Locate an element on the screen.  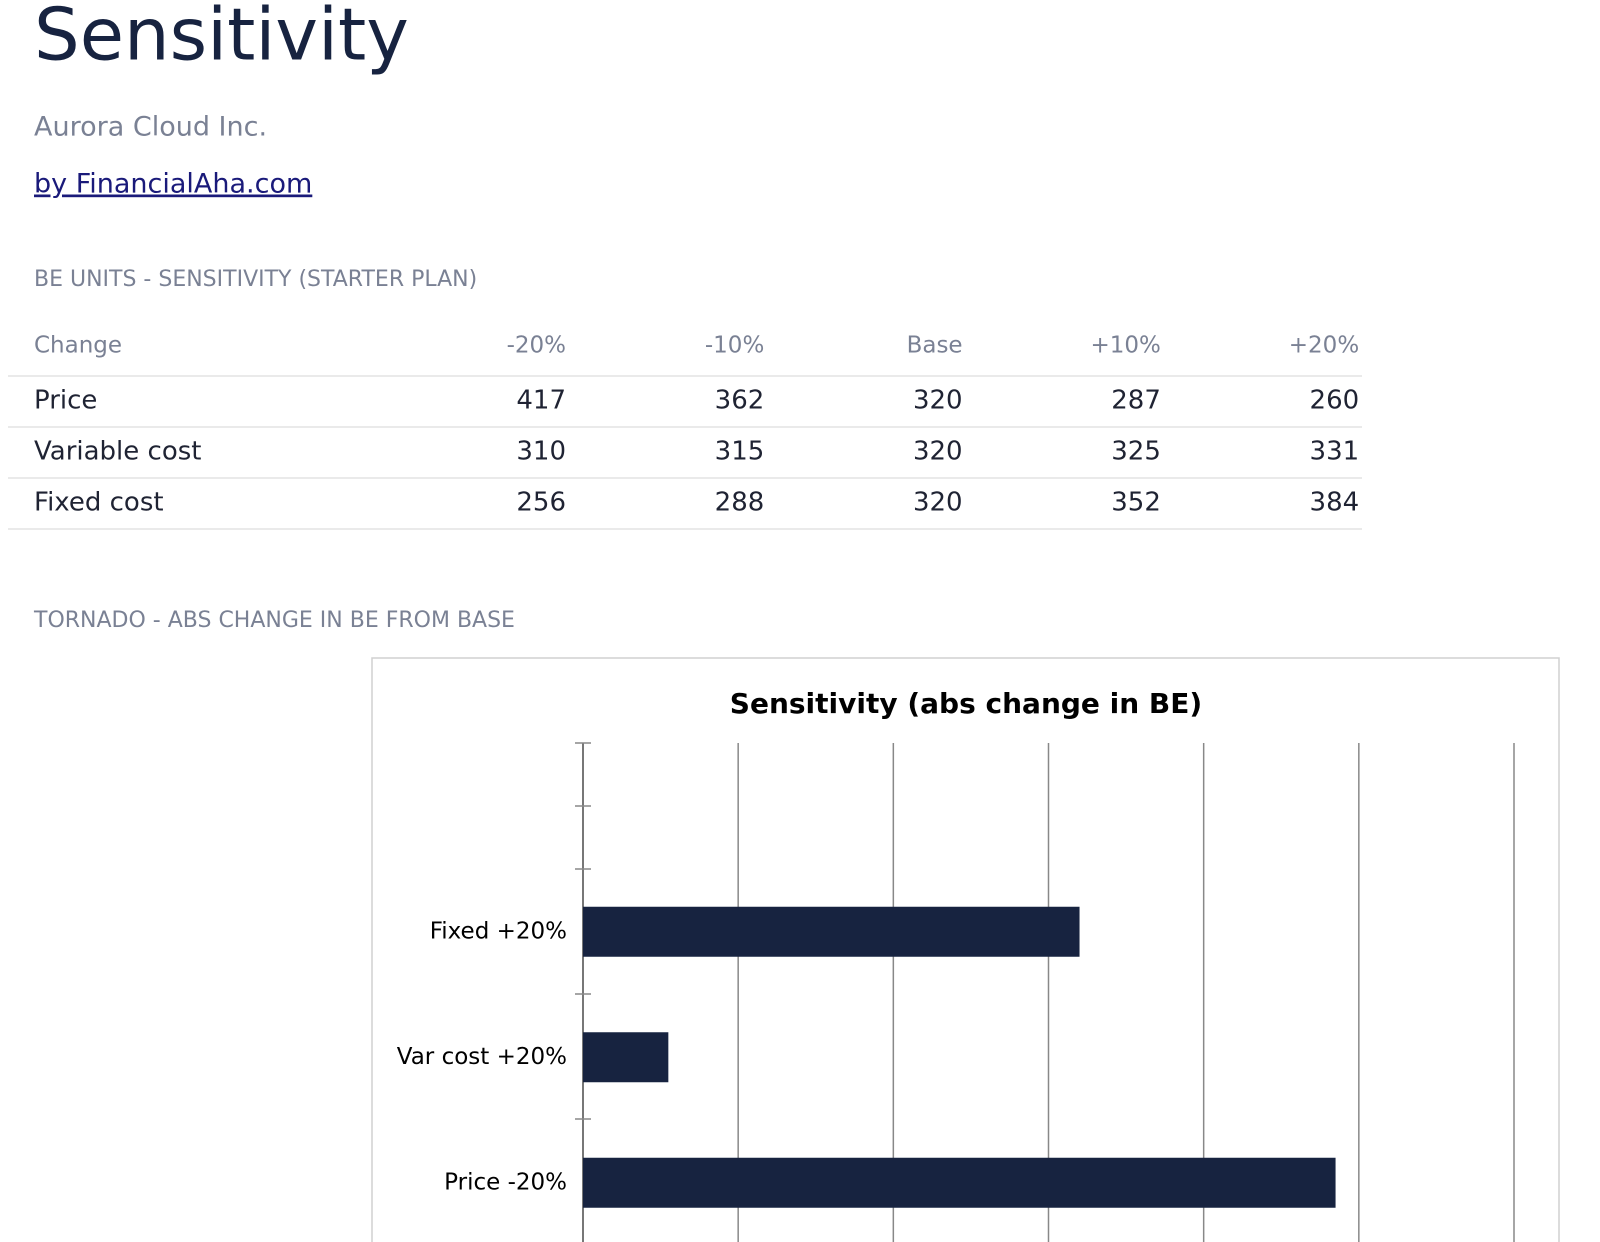
column-header: -20% is located at coordinates (536, 346).